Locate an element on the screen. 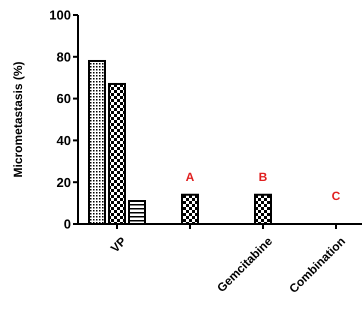 The width and height of the screenshot is (363, 321). annotation: C is located at coordinates (336, 196).